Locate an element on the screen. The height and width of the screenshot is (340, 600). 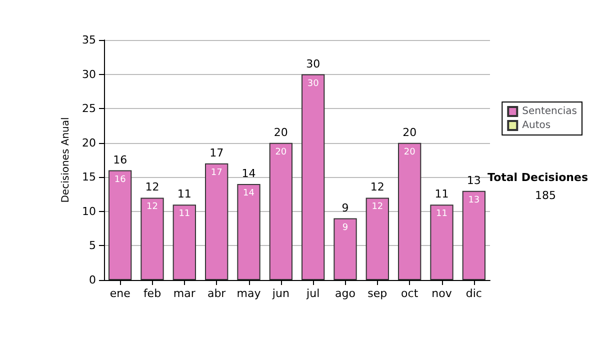
y-tick-label: 30 is located at coordinates (89, 74).